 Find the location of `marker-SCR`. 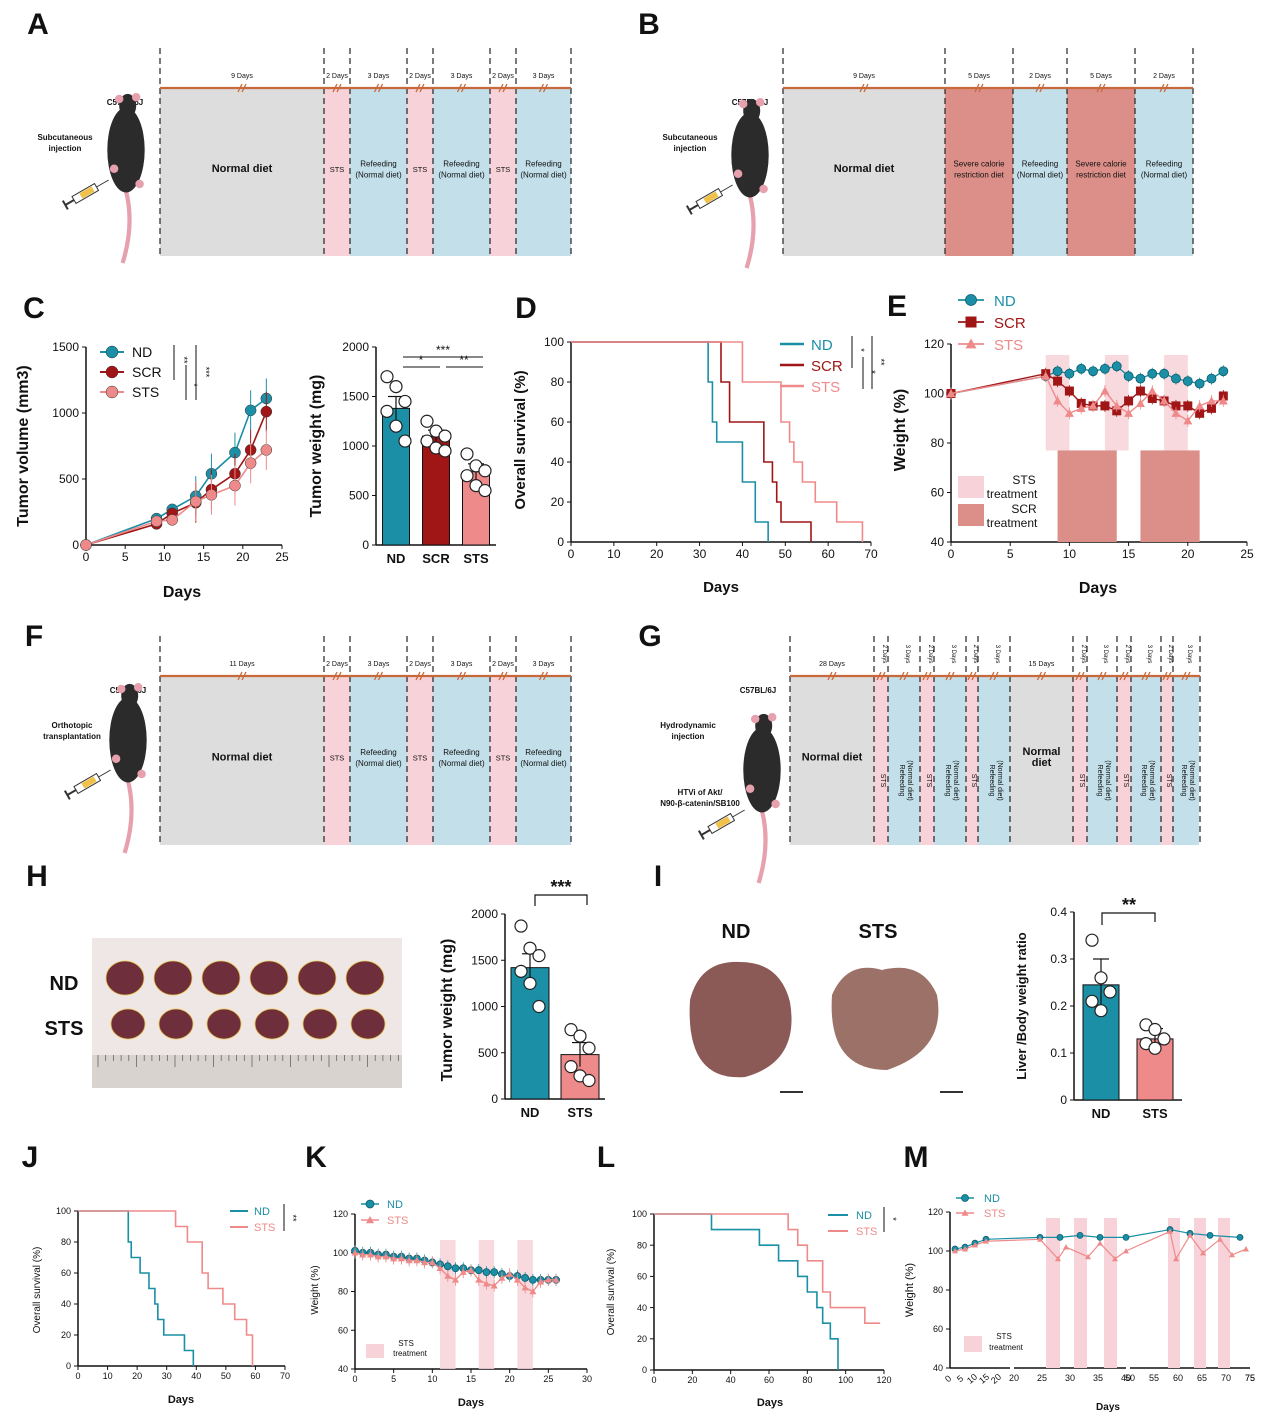

marker-SCR is located at coordinates (1129, 401).